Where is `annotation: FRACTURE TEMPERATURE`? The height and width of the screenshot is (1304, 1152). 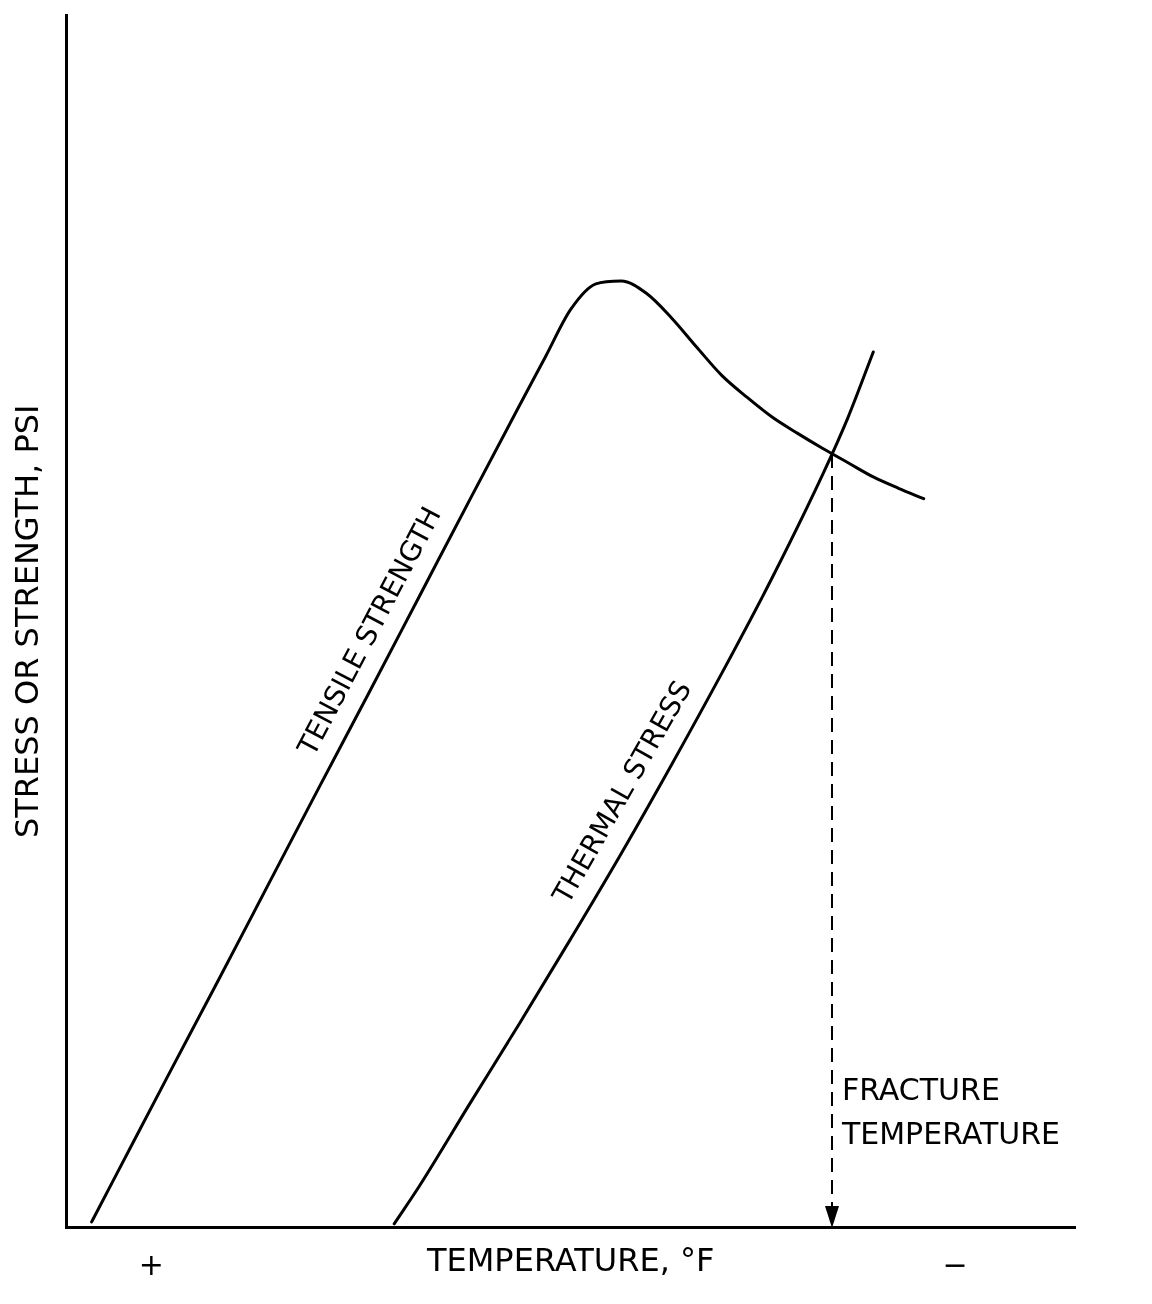
annotation: FRACTURE TEMPERATURE is located at coordinates (950, 1112).